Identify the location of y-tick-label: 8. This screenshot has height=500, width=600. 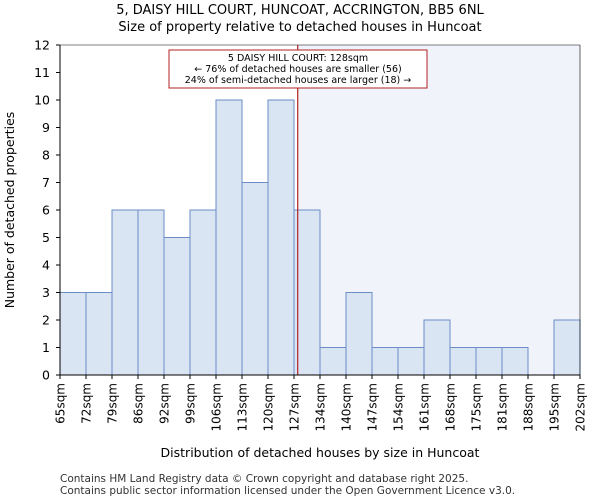
(46, 155).